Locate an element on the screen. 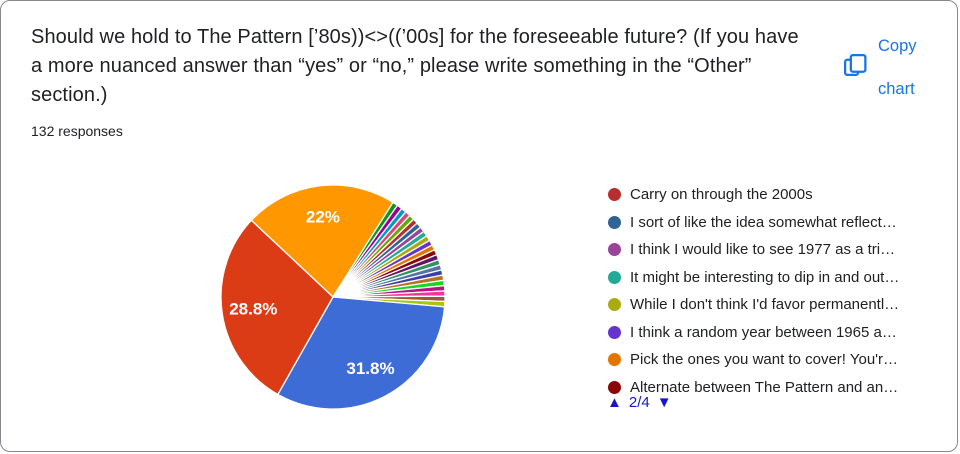 The width and height of the screenshot is (960, 454). copy-icon is located at coordinates (855, 68).